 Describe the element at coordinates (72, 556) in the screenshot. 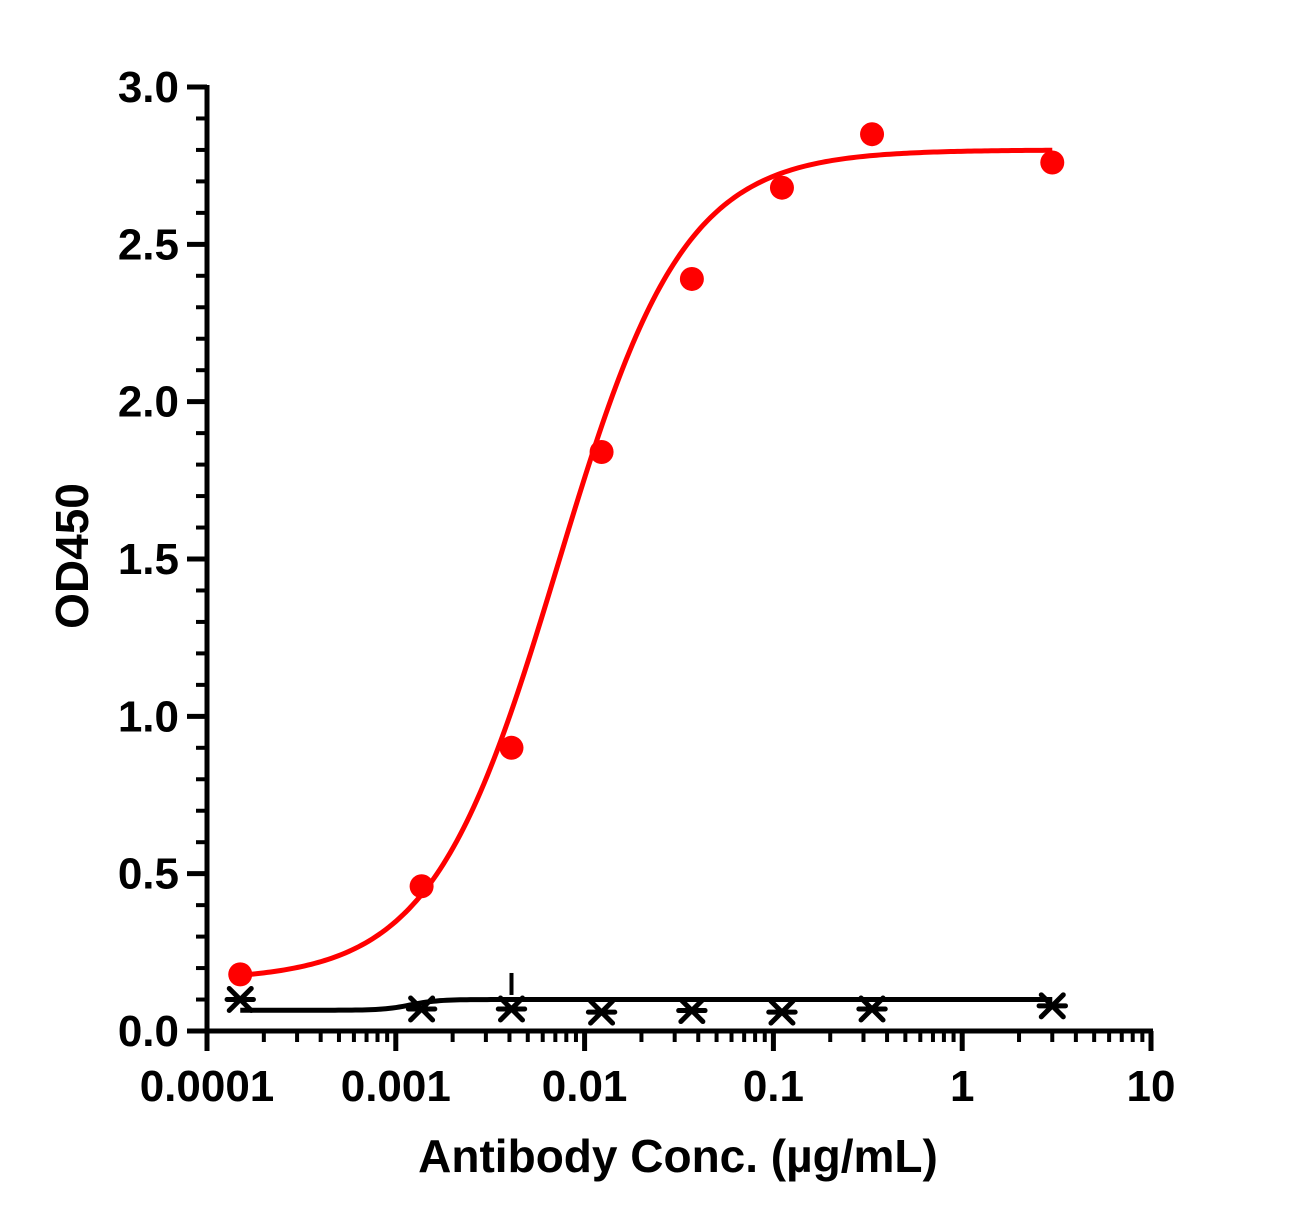

I see `y-axis-title: OD450` at that location.